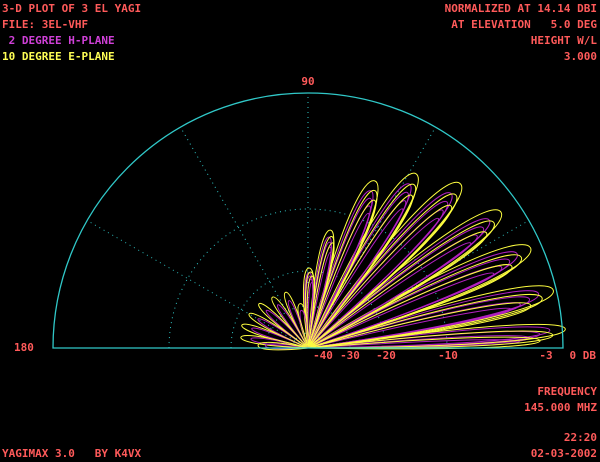  I want to click on title: 3-D PLOT OF 3 EL YAGI, so click(71, 8).